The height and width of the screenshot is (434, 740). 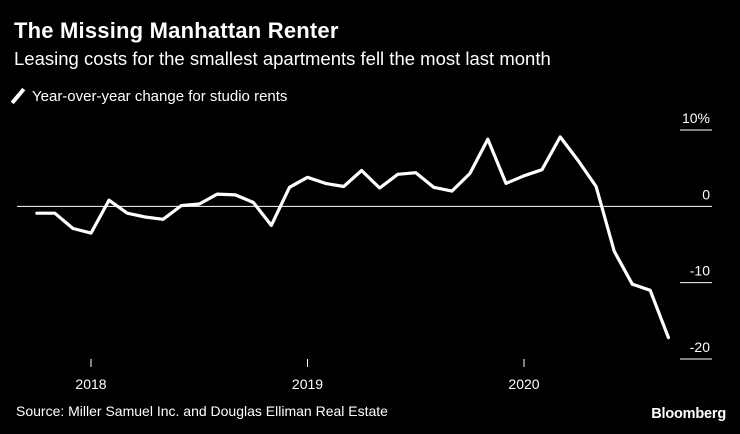 What do you see at coordinates (176, 30) in the screenshot?
I see `chart-title: The Missing Manhattan Renter` at bounding box center [176, 30].